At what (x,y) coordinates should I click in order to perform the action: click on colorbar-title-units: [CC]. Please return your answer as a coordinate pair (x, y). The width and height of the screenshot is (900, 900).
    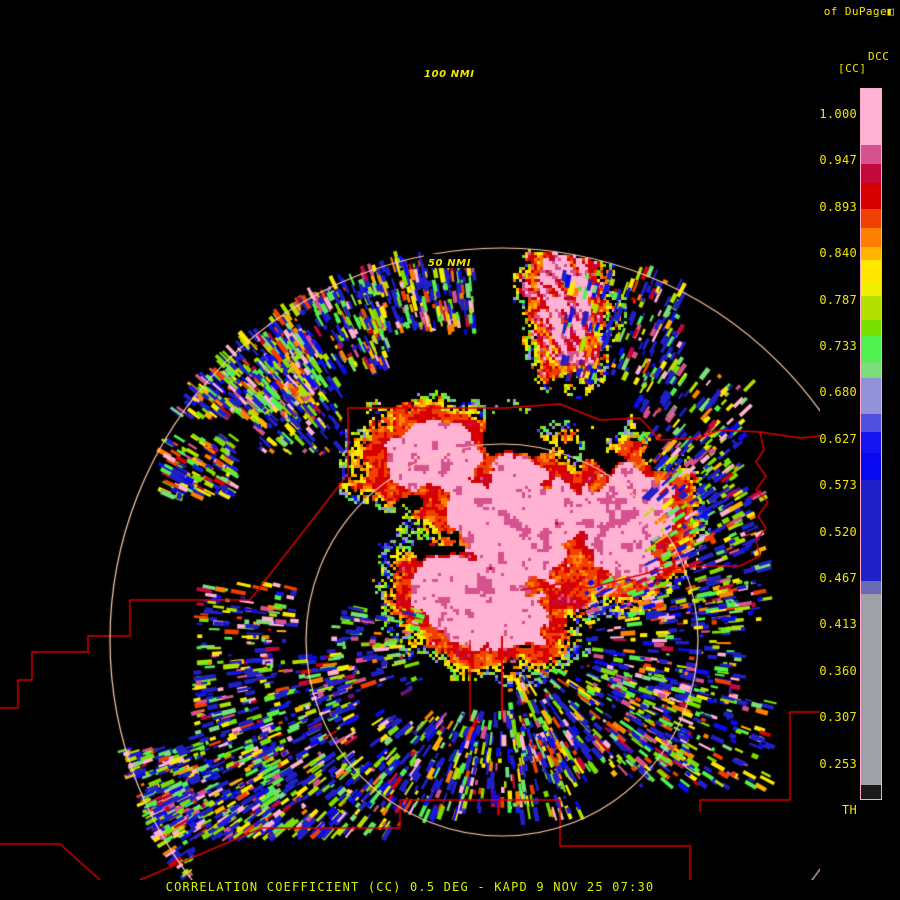
    Looking at the image, I should click on (852, 68).